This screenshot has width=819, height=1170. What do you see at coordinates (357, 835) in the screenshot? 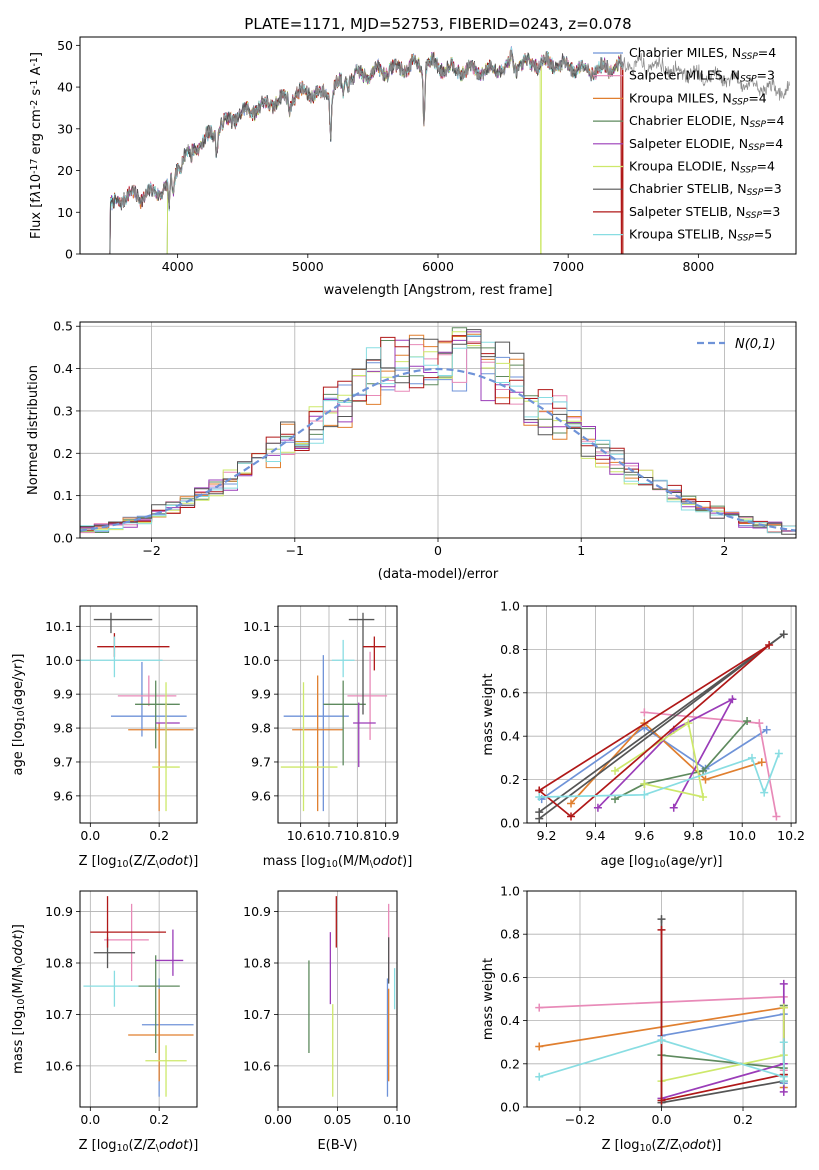
I see `x-tick-label: 10.8` at bounding box center [357, 835].